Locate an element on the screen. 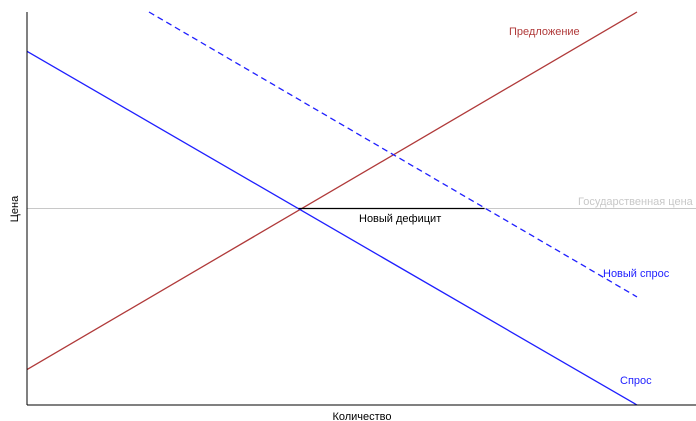  supply-label: Предложение is located at coordinates (544, 32).